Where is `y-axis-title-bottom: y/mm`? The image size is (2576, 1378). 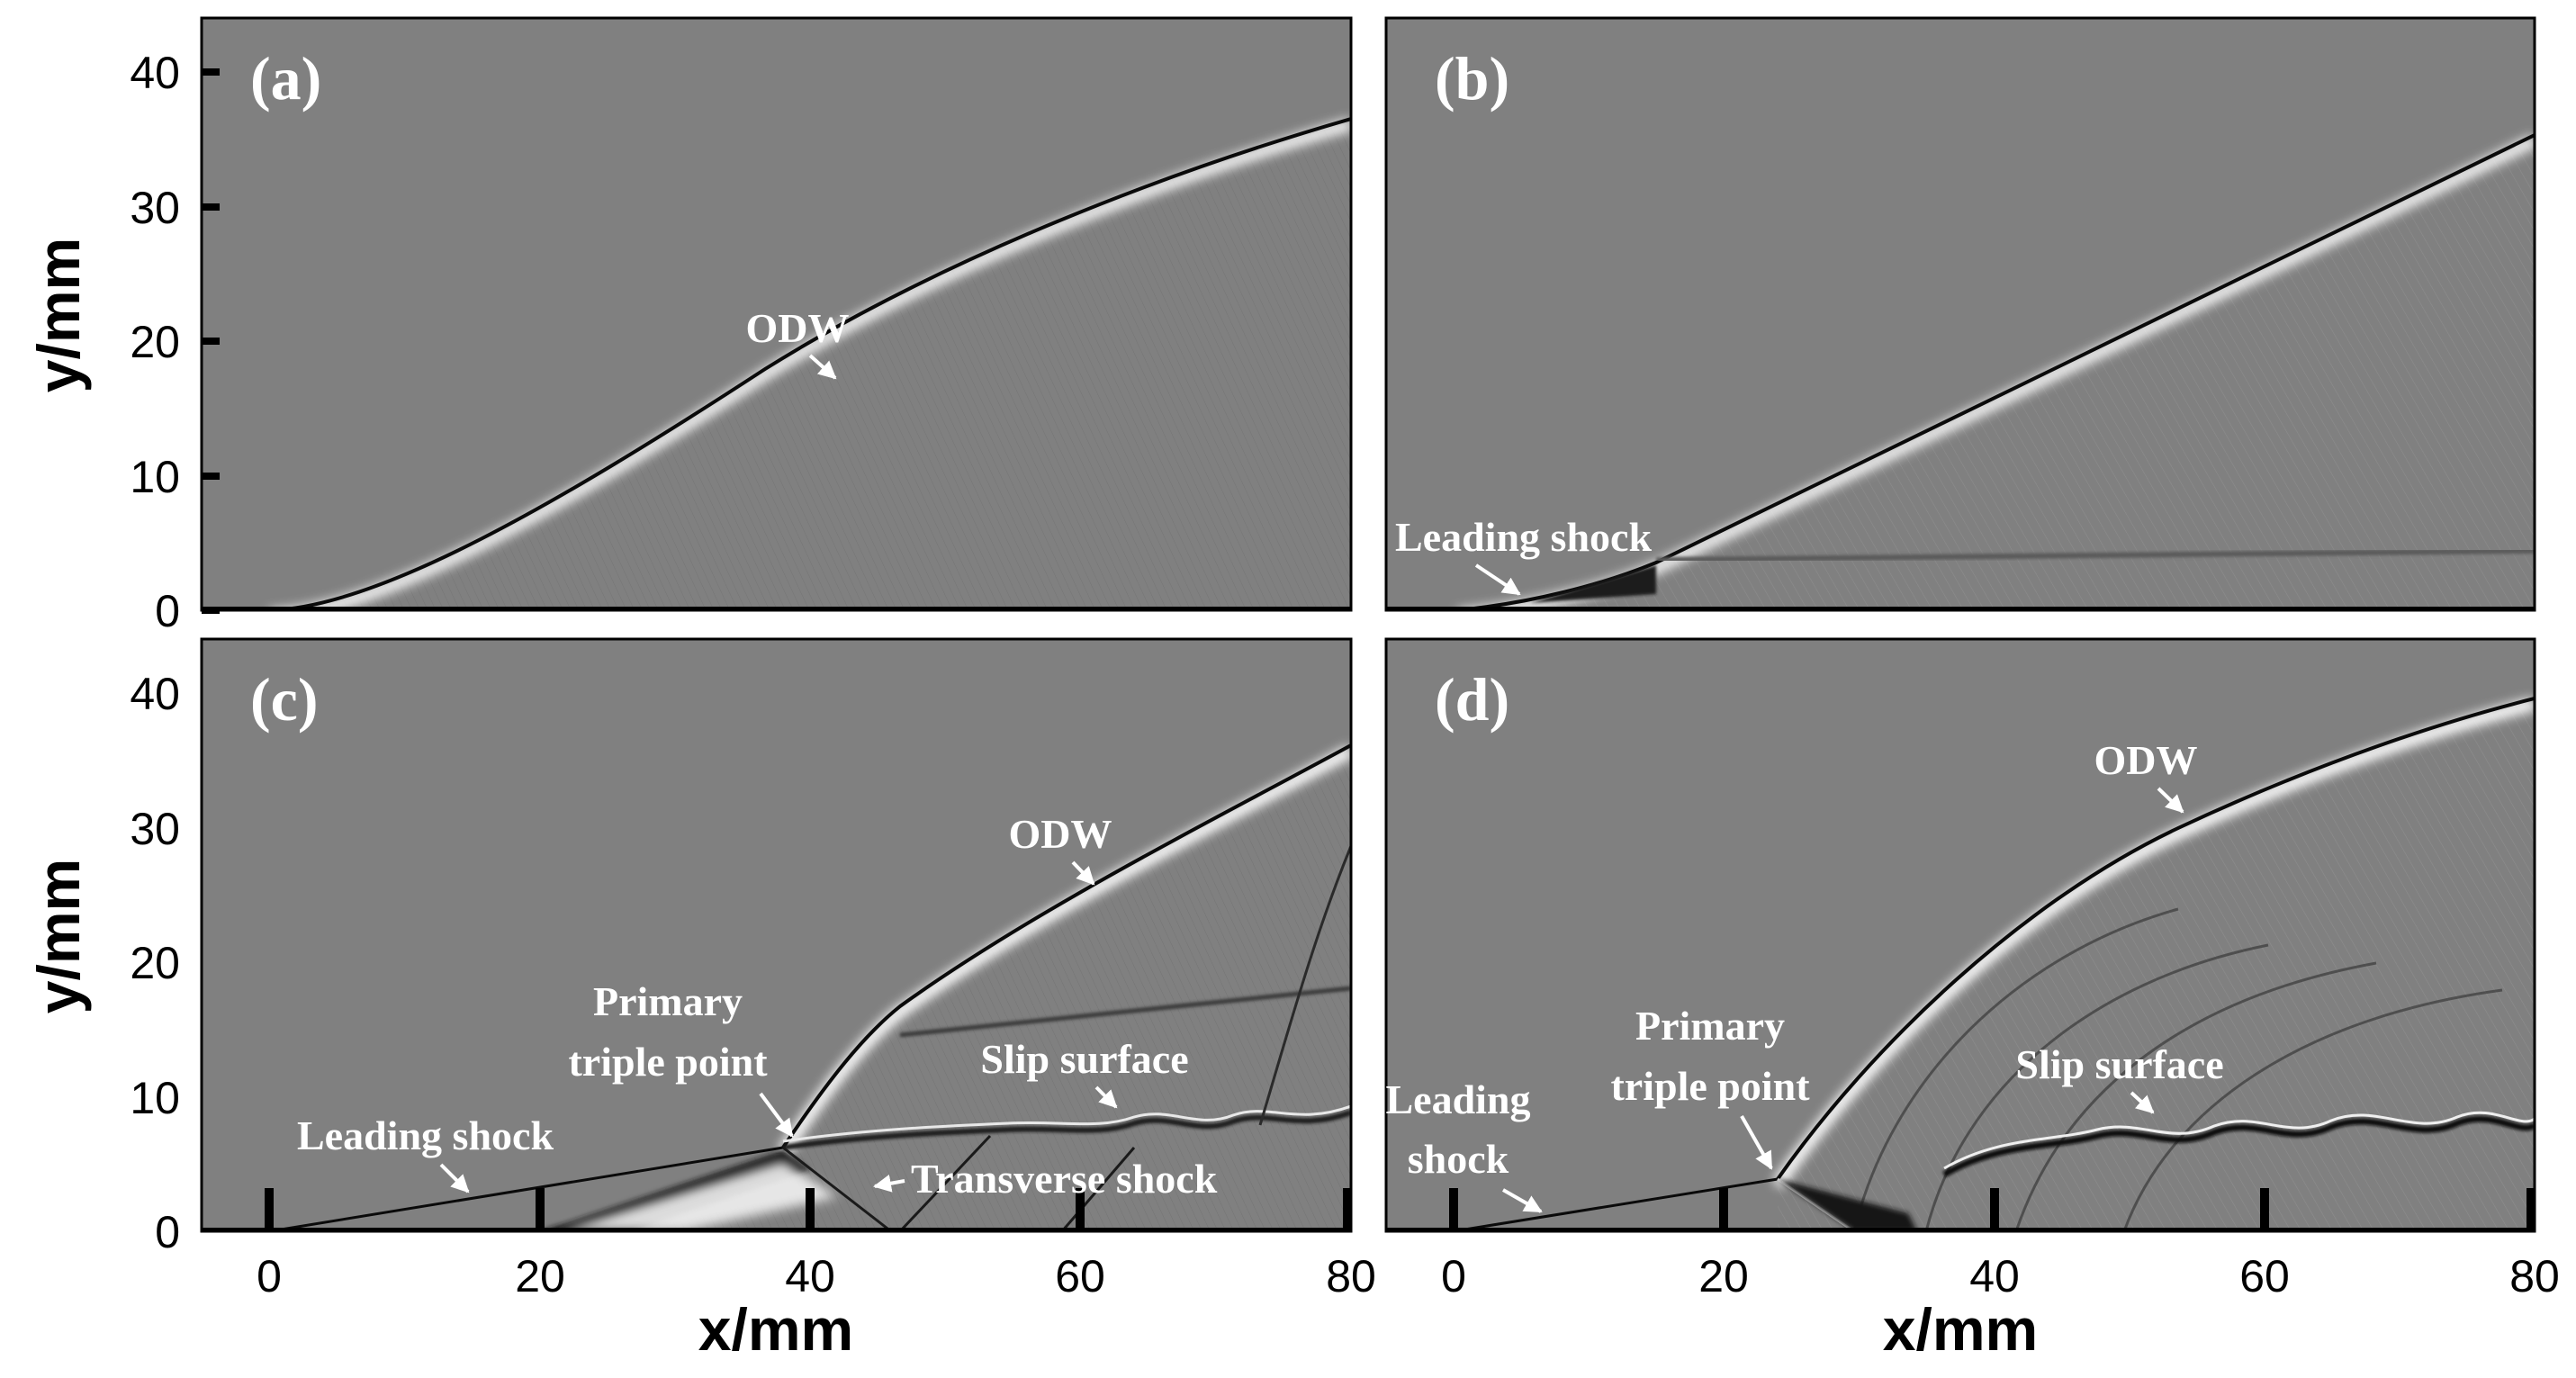
y-axis-title-bottom: y/mm is located at coordinates (58, 936).